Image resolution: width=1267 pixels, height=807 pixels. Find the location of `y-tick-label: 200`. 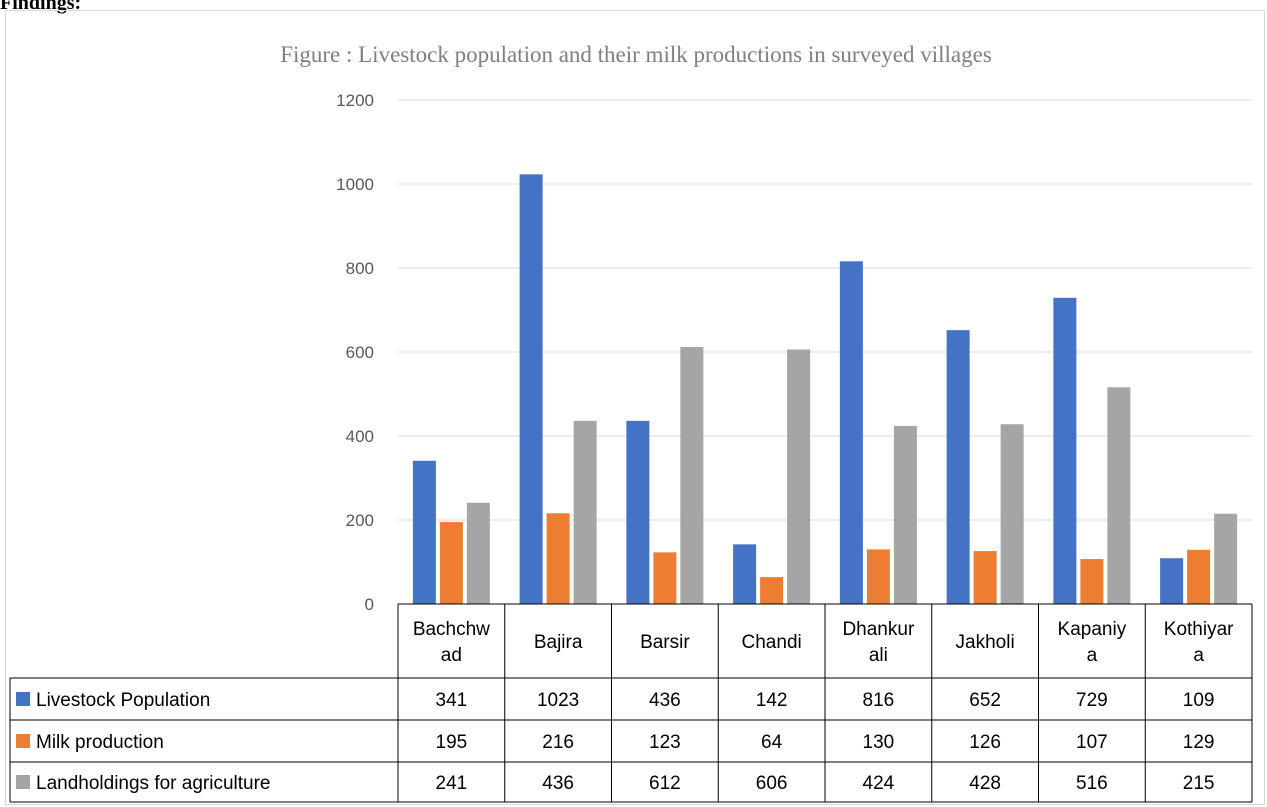

y-tick-label: 200 is located at coordinates (360, 520).